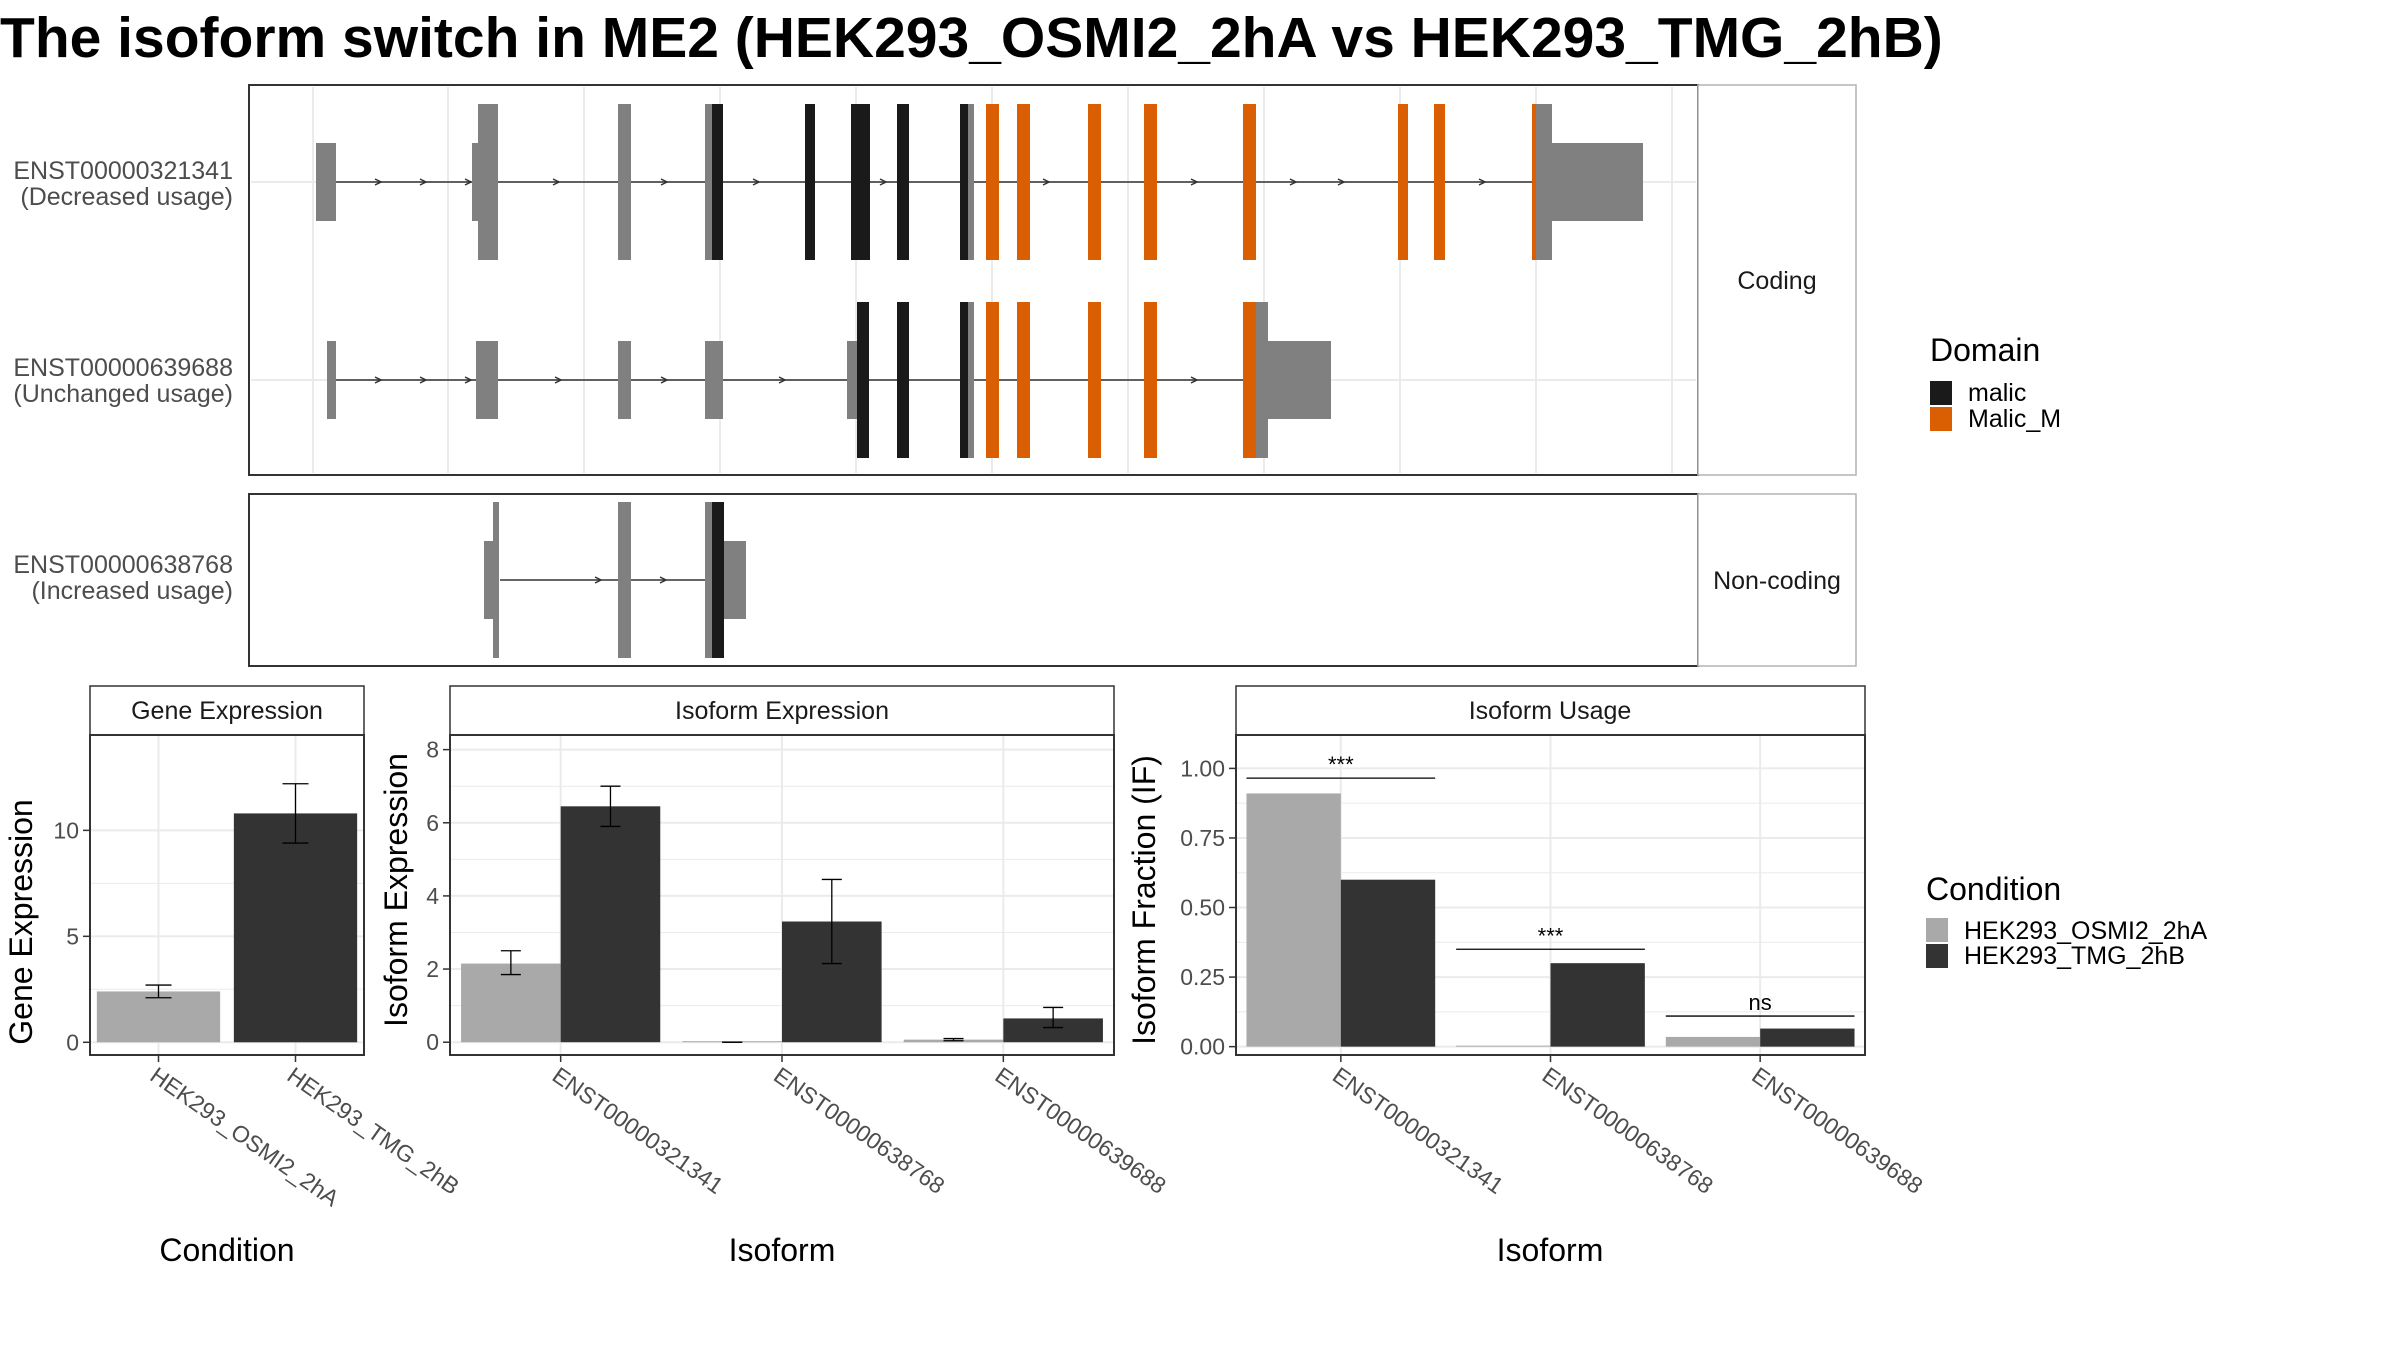 This screenshot has height=1350, width=2400. What do you see at coordinates (21, 921) in the screenshot?
I see `gene-expression-y-axis-title: Gene Expression` at bounding box center [21, 921].